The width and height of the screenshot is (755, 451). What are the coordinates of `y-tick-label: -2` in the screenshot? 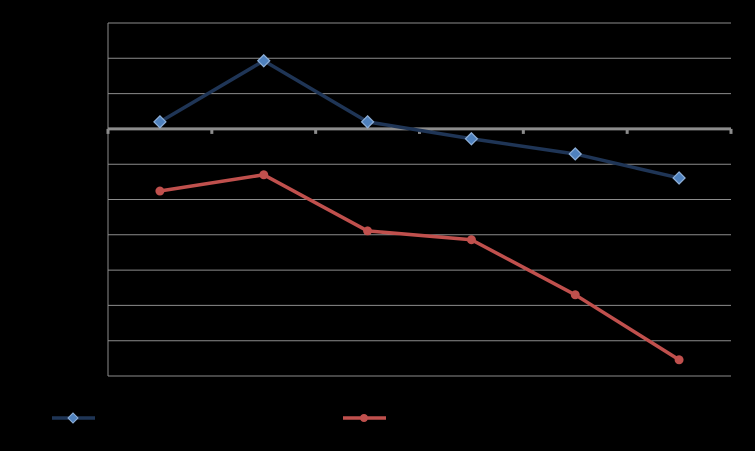 It's located at (95, 199).